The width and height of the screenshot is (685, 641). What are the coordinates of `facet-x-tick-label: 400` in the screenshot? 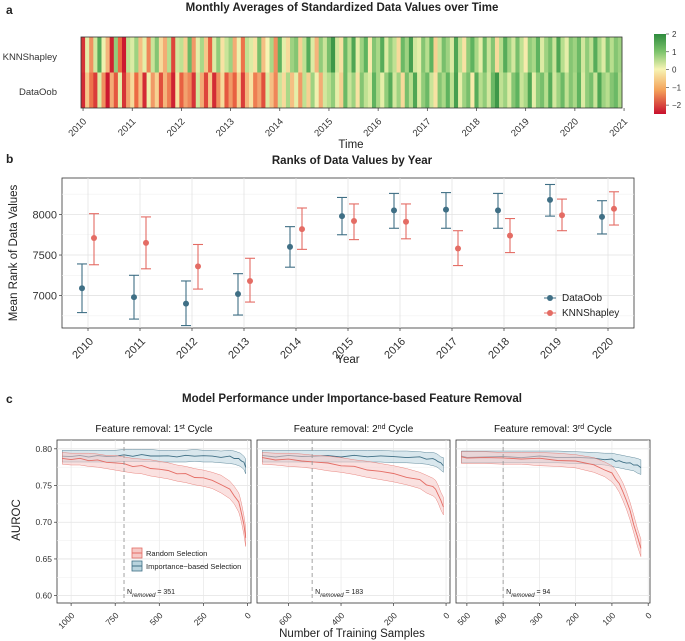 It's located at (499, 618).